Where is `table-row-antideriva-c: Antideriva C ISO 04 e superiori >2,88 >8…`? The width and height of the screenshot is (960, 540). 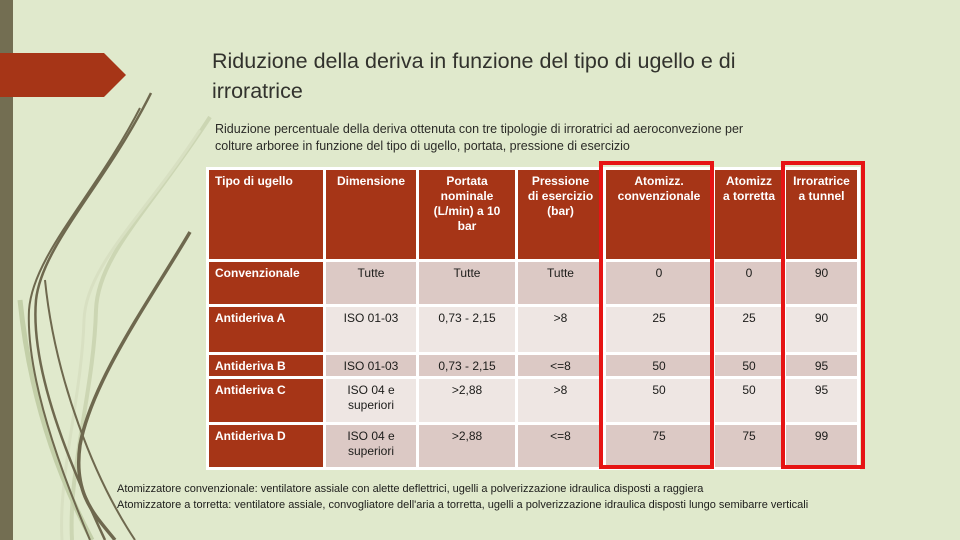 table-row-antideriva-c: Antideriva C ISO 04 e superiori >2,88 >8… is located at coordinates (533, 400).